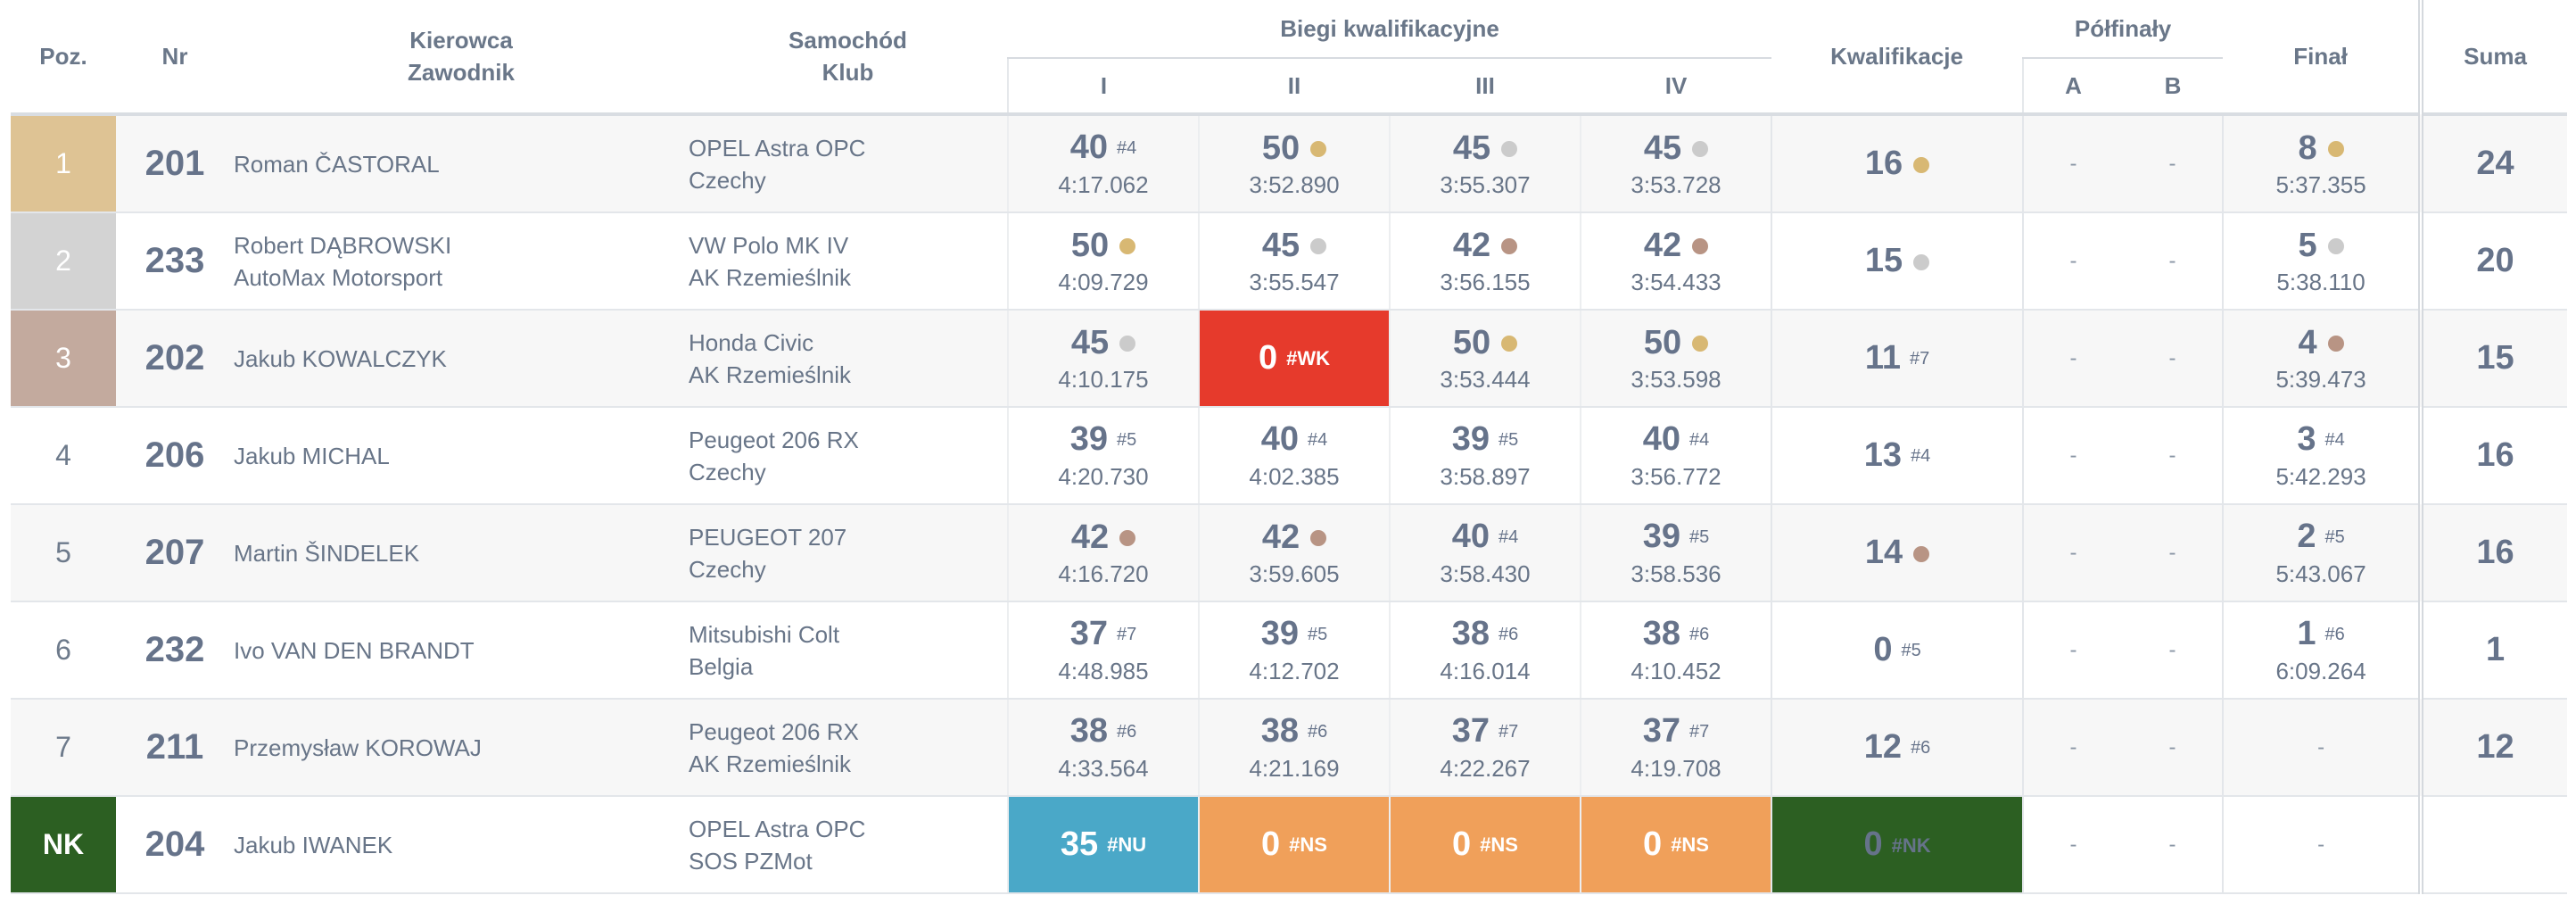 This screenshot has width=2576, height=912. Describe the element at coordinates (1676, 477) in the screenshot. I see `heat-time: 3:56.772` at that location.